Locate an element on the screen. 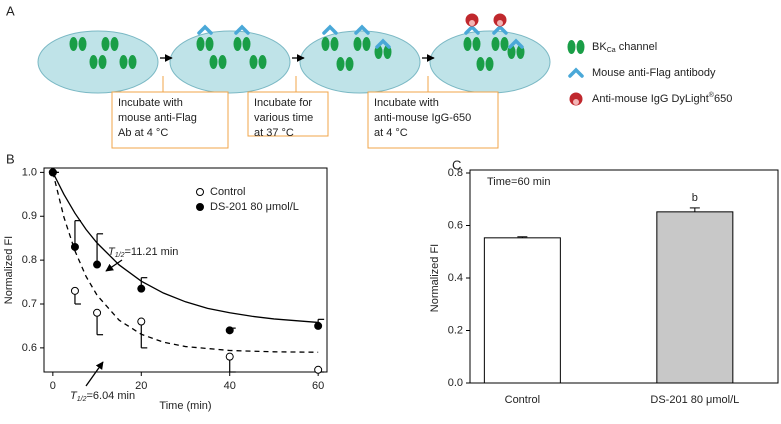 Image resolution: width=781 pixels, height=424 pixels. legend-text-part: ® is located at coordinates (712, 95).